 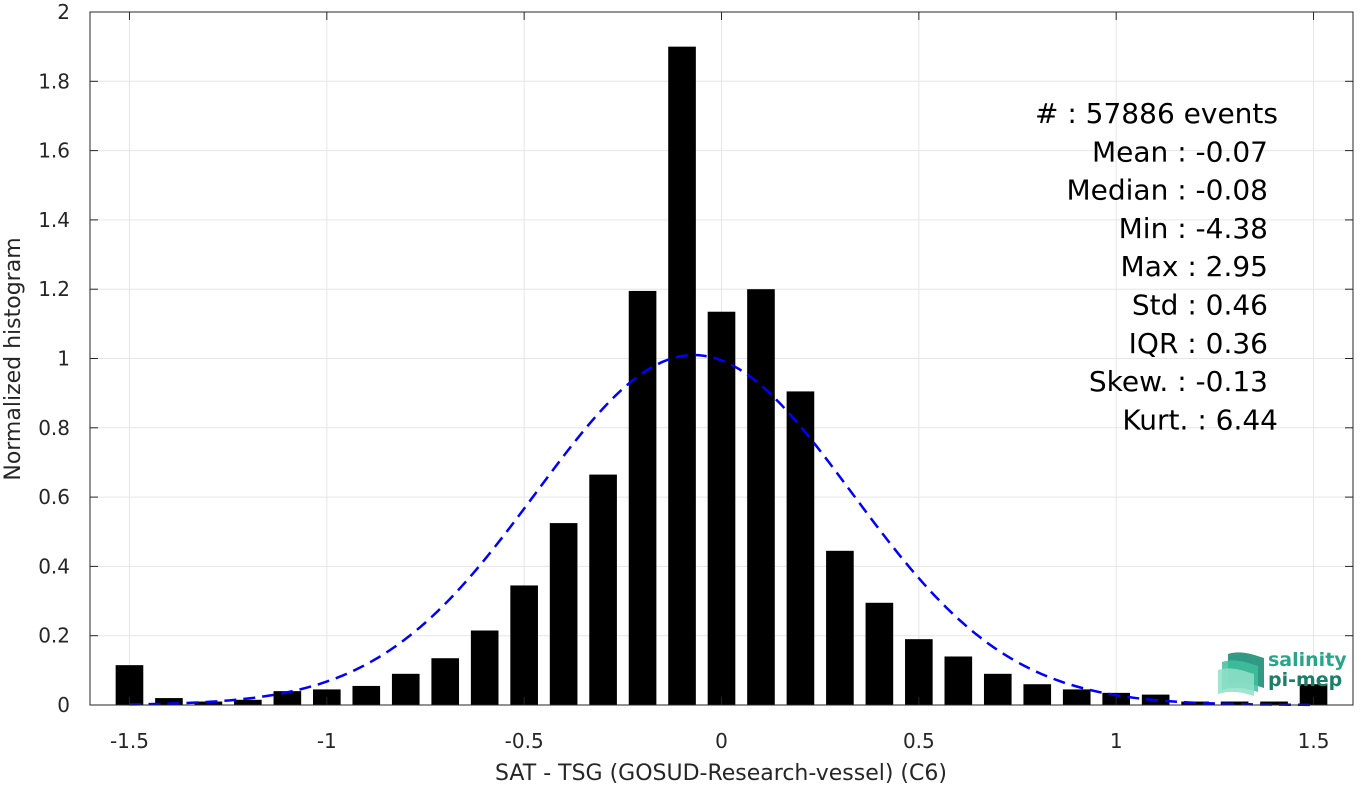 I want to click on y-tick-label: 1.6, so click(x=54, y=151).